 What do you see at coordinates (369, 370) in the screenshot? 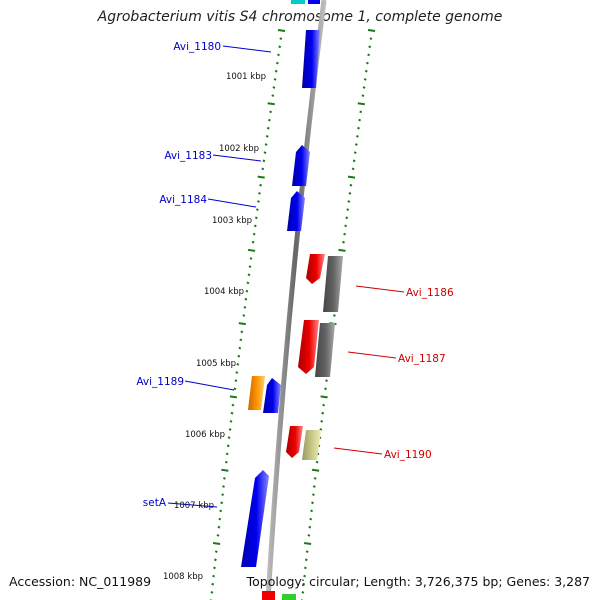
I see `label-leaders-right` at bounding box center [369, 370].